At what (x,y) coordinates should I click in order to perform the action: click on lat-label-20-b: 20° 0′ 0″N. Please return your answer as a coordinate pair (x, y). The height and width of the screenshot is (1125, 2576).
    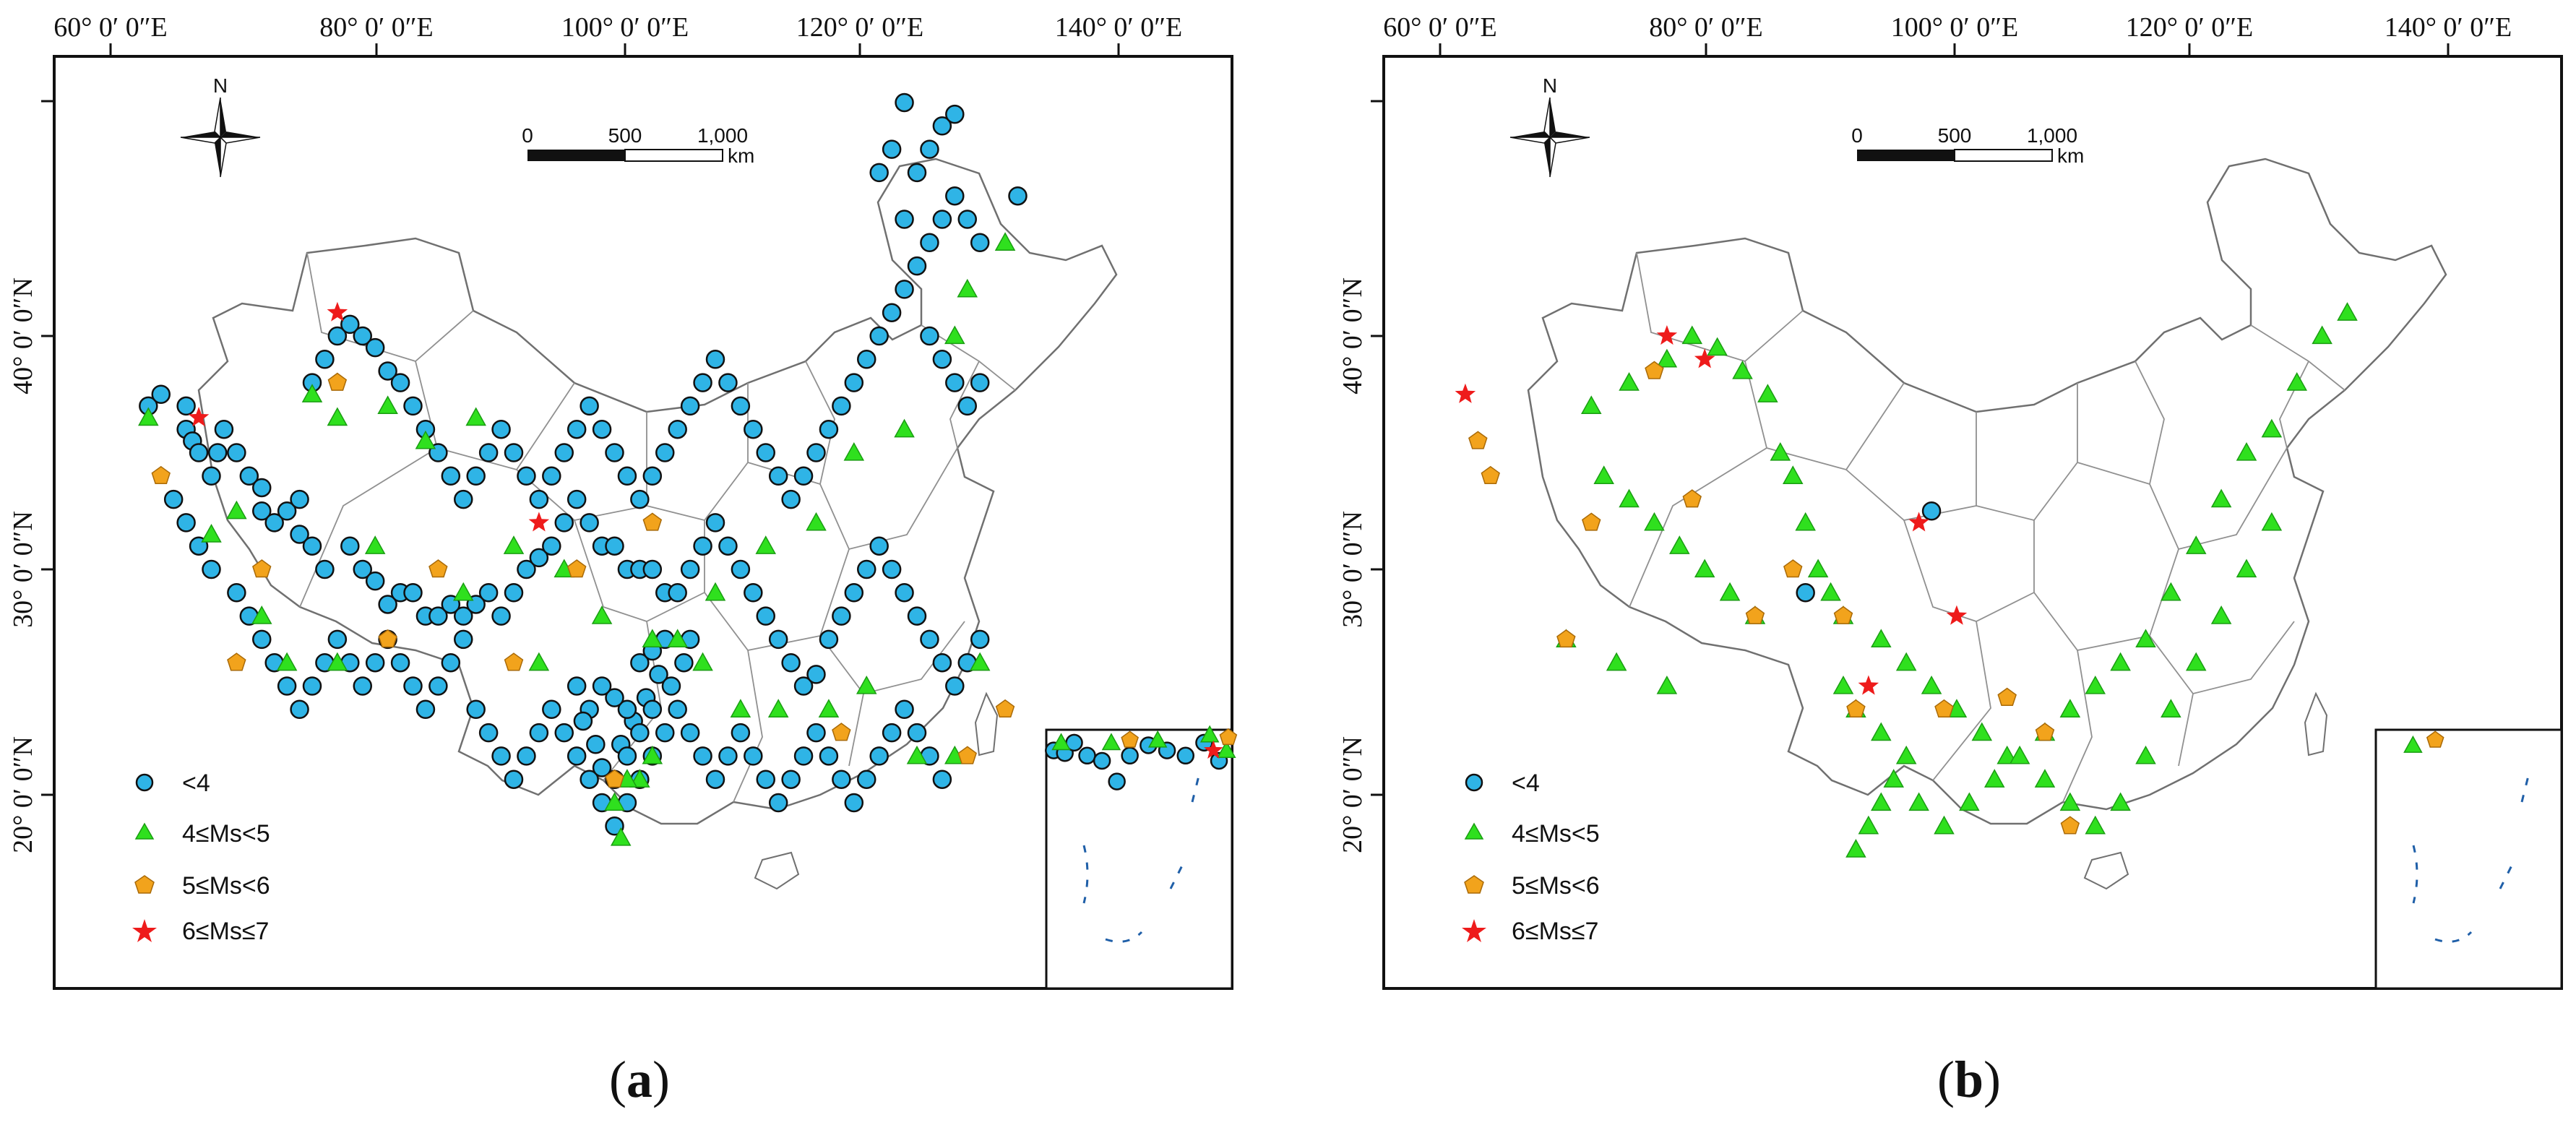
    Looking at the image, I should click on (1352, 794).